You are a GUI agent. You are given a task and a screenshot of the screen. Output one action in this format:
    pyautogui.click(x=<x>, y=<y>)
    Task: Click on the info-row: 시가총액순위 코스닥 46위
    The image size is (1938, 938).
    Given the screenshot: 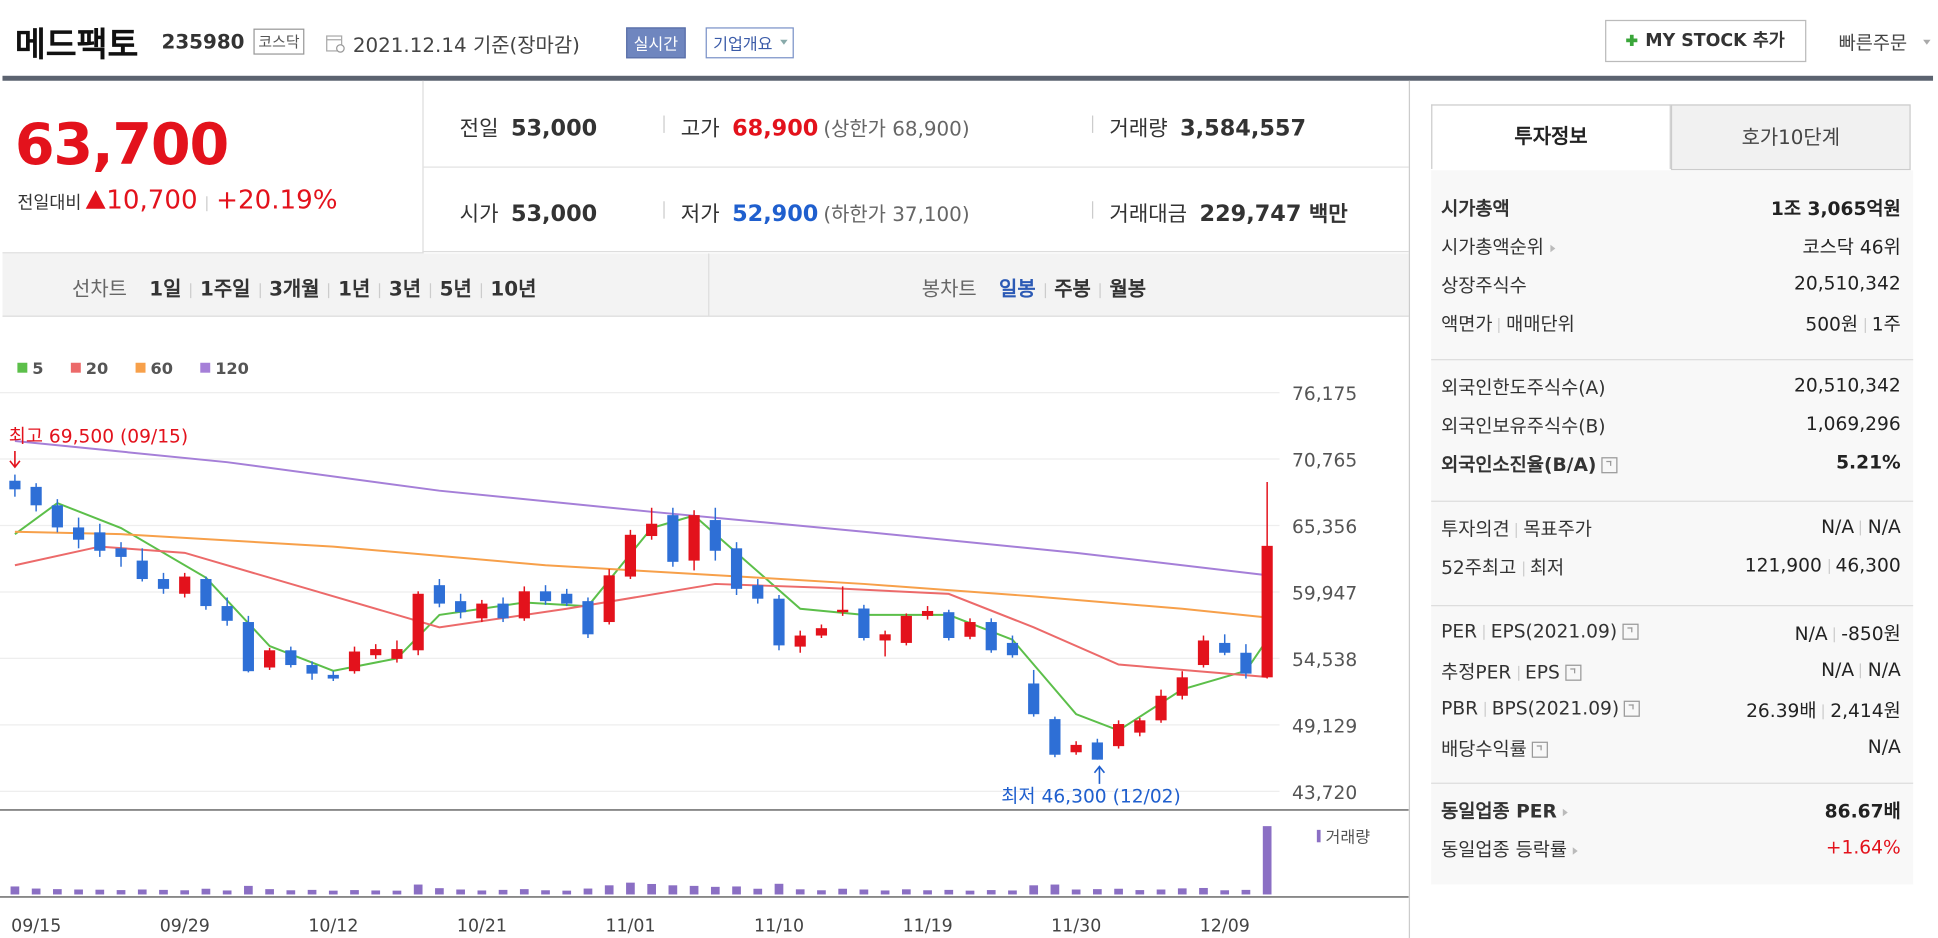 What is the action you would take?
    pyautogui.click(x=1671, y=249)
    